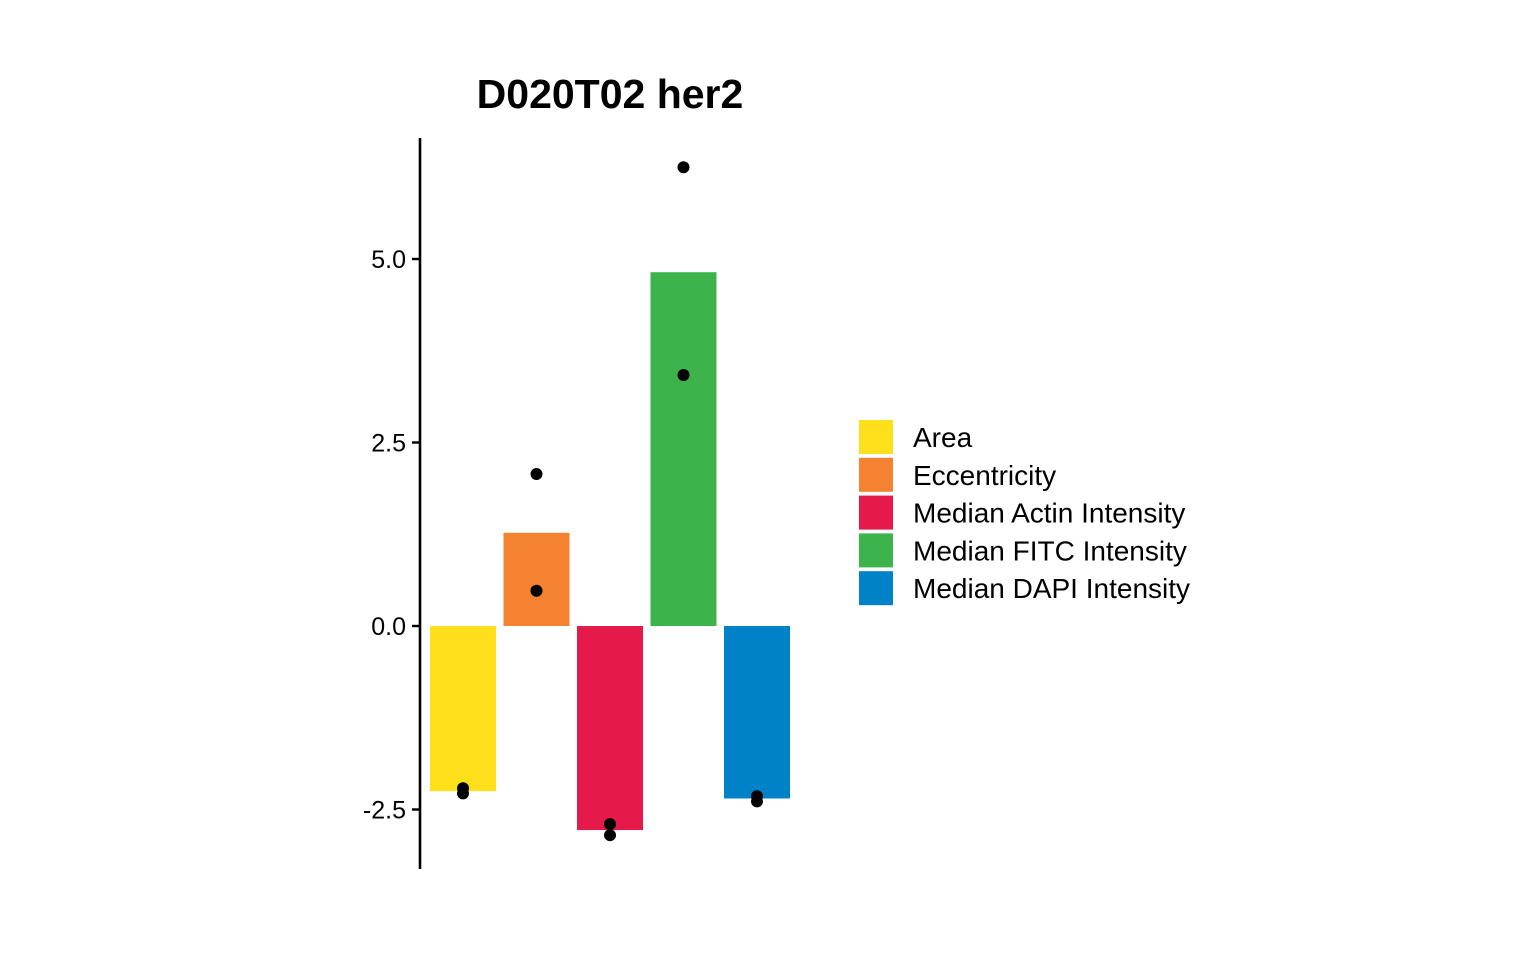  I want to click on legend-label-3: Median FITC Intensity, so click(1050, 550).